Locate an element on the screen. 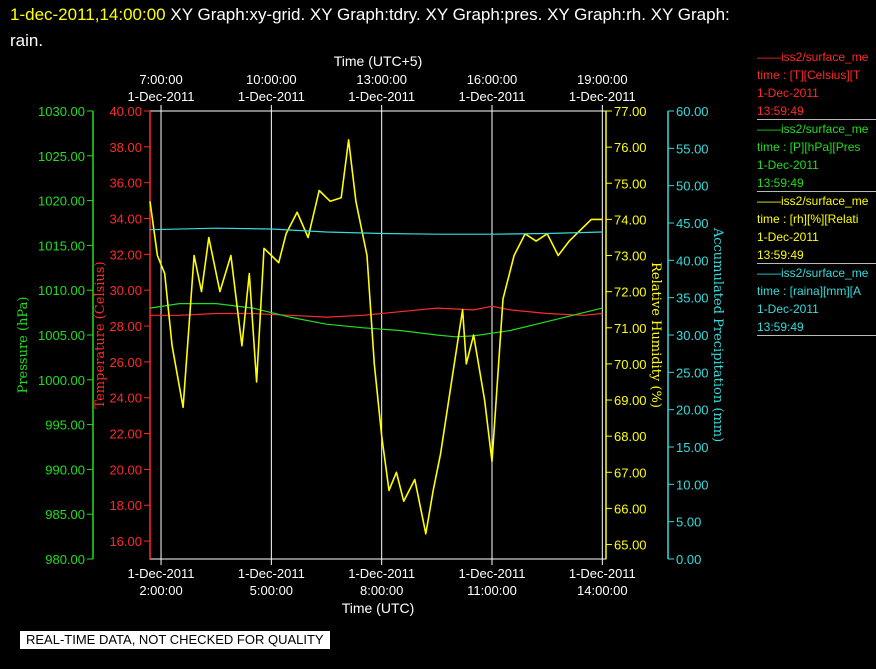 The image size is (876, 669). humidity-tick-label: 70.00 is located at coordinates (630, 364).